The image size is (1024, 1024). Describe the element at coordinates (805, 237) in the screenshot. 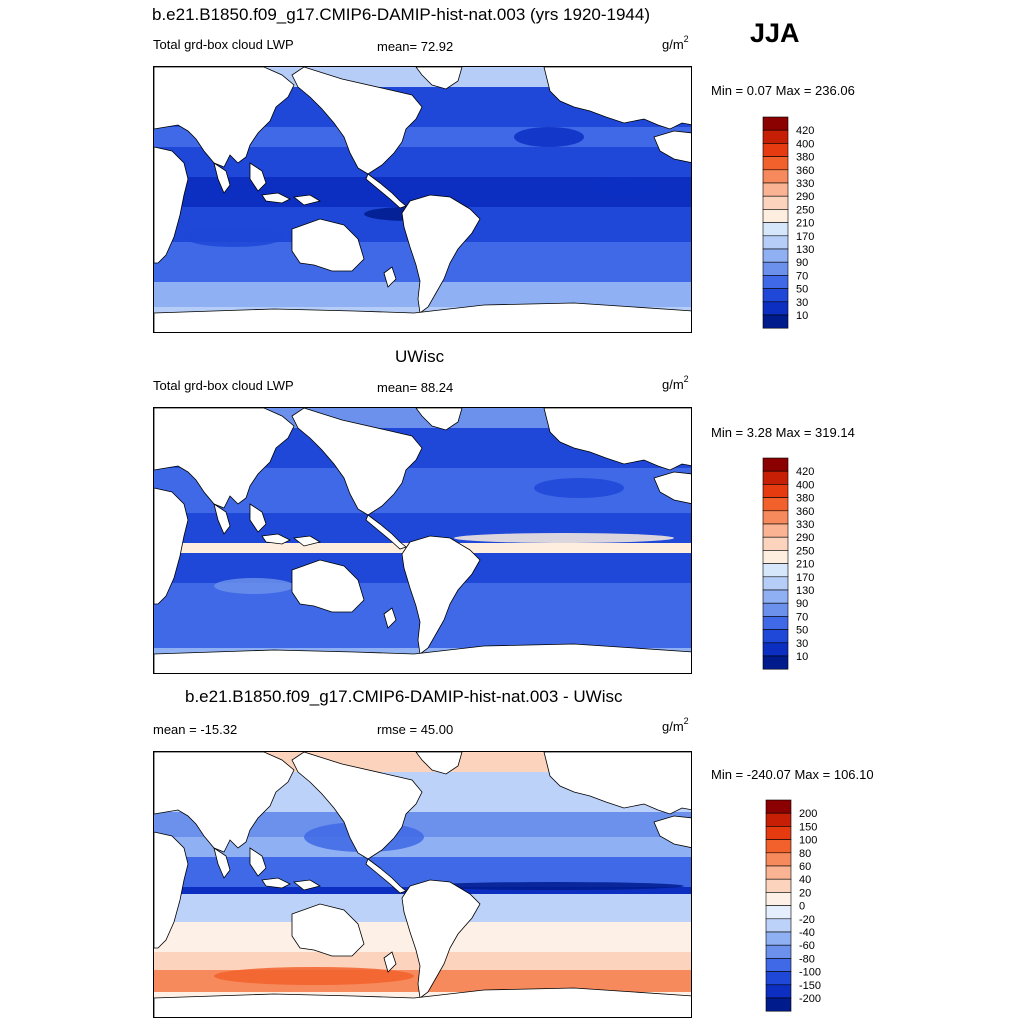

I see `colorbar-tick-label: 170` at that location.